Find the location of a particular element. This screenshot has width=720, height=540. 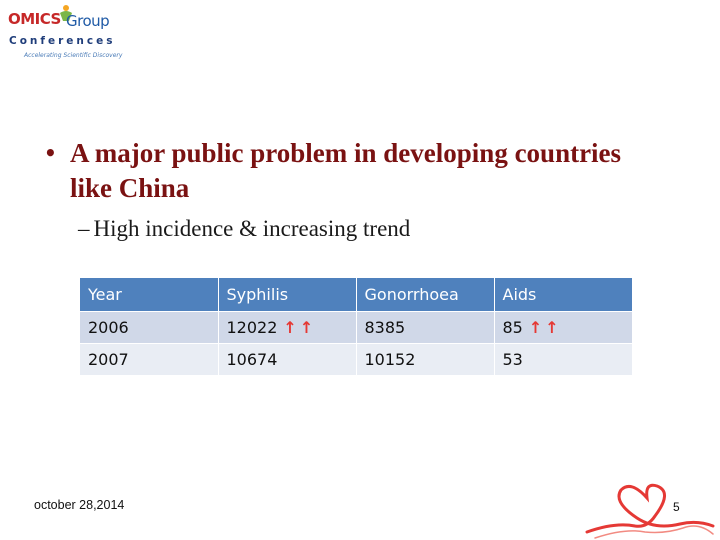

cell-aids: 85 ↑↑ is located at coordinates (563, 327).